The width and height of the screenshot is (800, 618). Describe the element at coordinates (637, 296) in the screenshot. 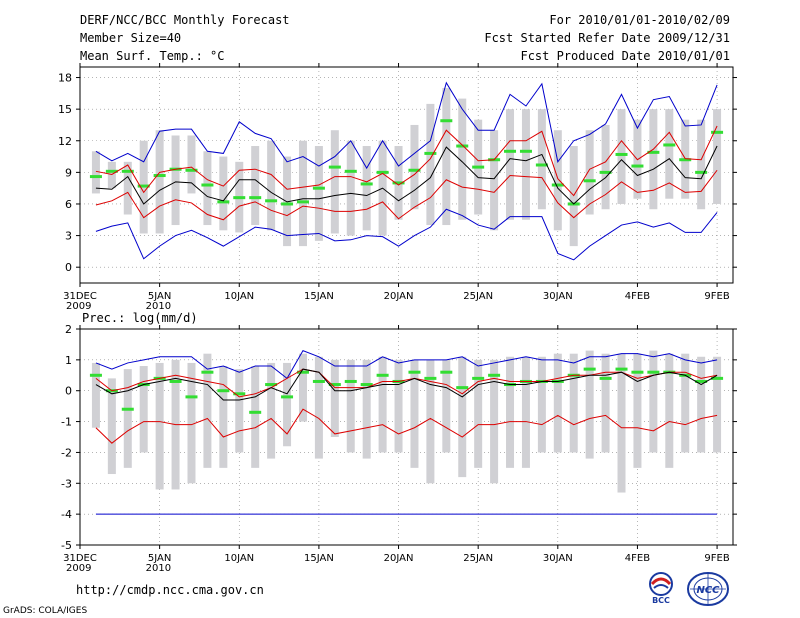

I see `x-tick-label: 4FEB` at that location.